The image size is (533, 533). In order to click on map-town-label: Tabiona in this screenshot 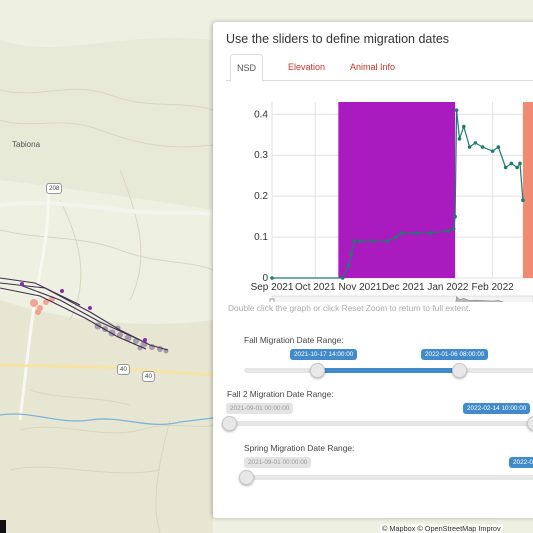, I will do `click(26, 144)`.